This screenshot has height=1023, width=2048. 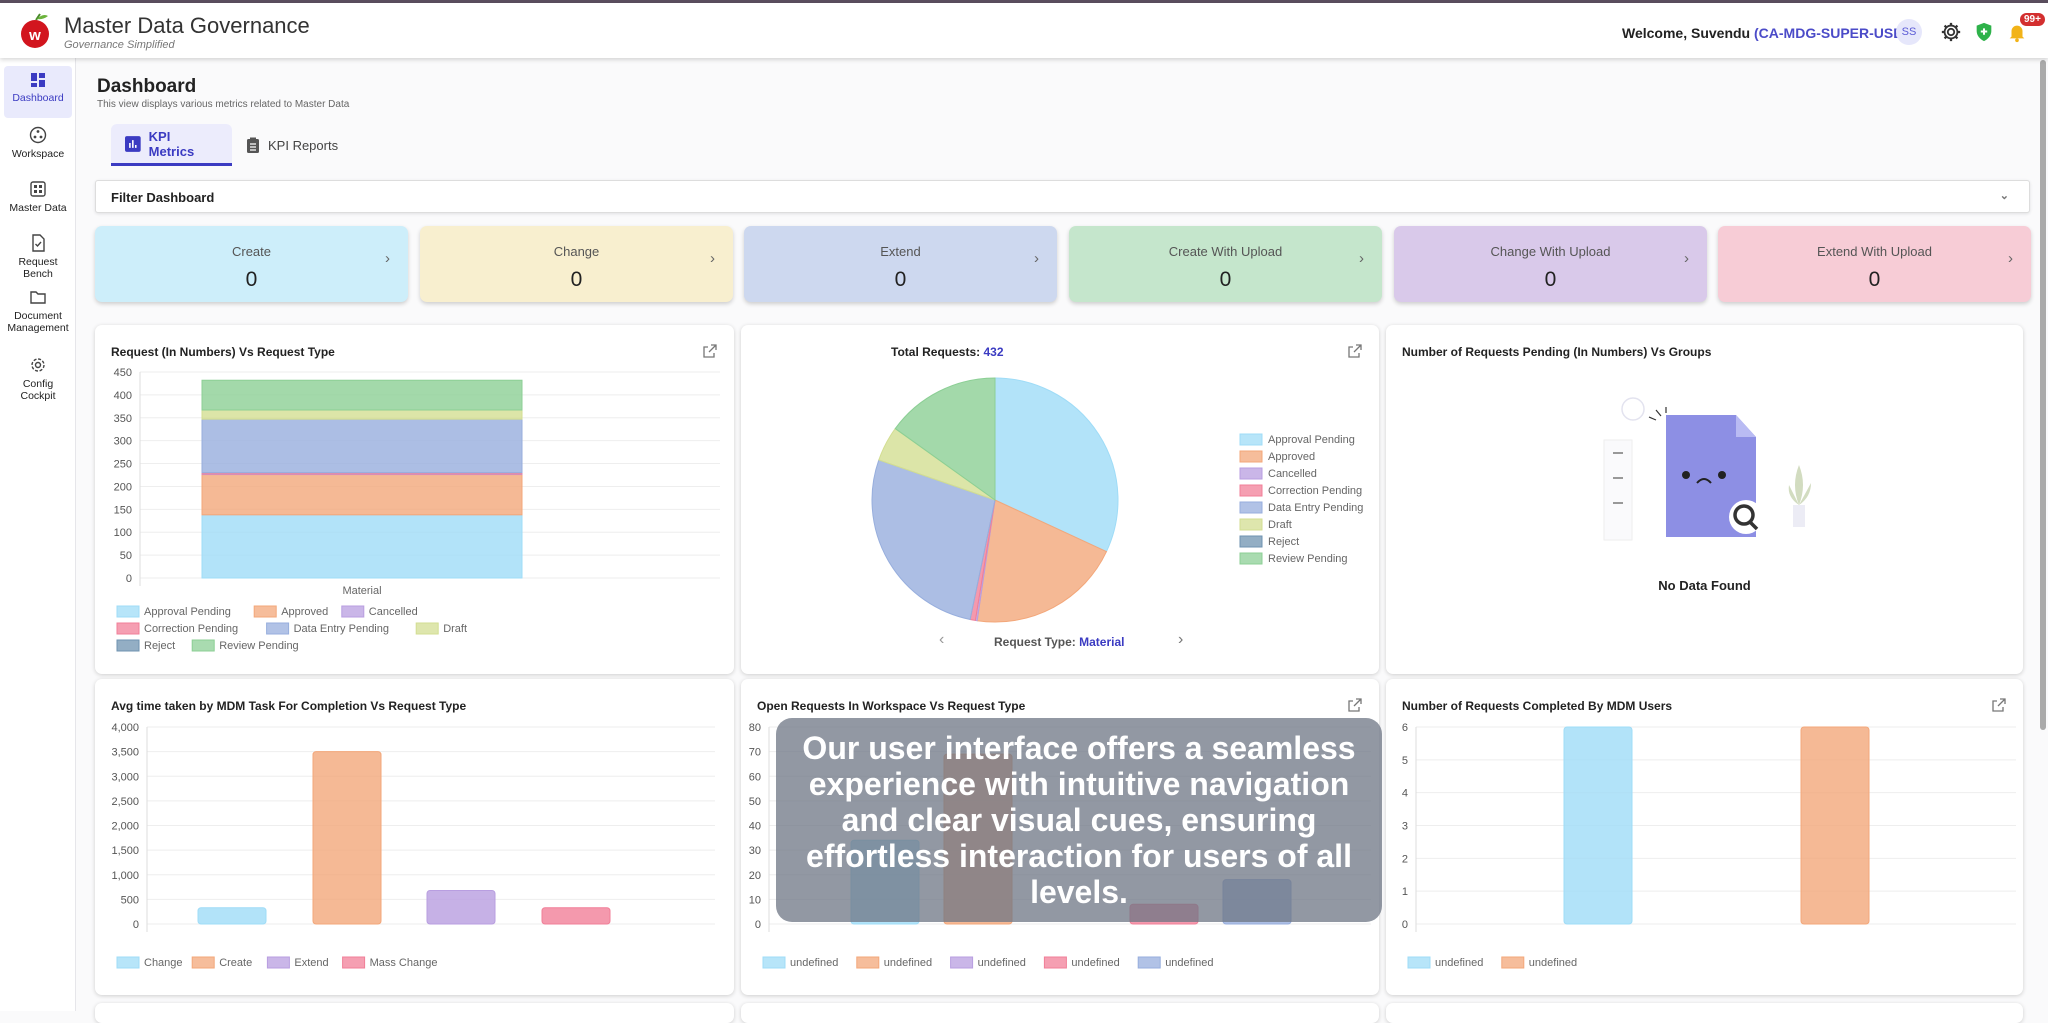 What do you see at coordinates (38, 146) in the screenshot?
I see `sidebar-item-workspace: Workspace` at bounding box center [38, 146].